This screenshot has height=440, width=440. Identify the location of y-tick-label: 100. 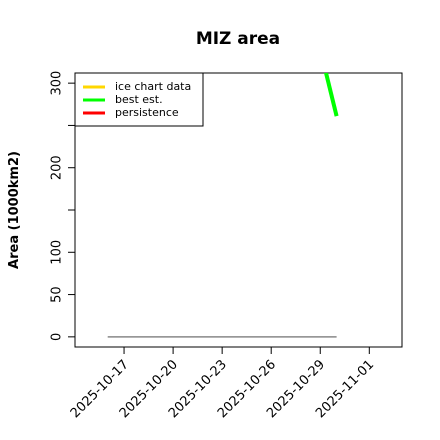
(57, 252).